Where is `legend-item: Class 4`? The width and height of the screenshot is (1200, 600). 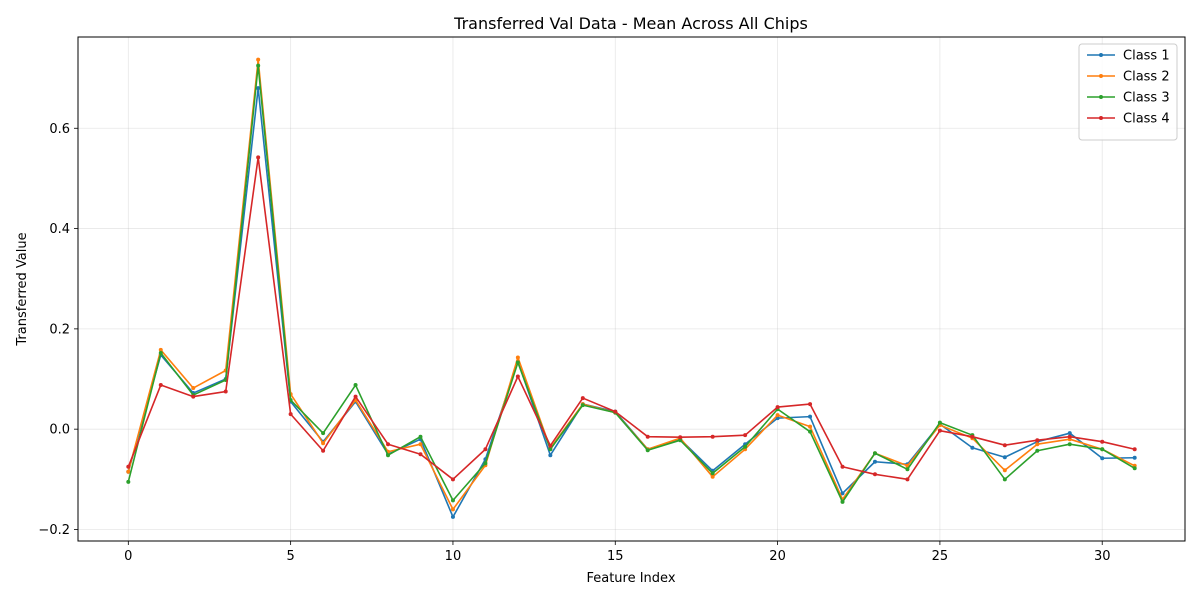
legend-item: Class 4 is located at coordinates (1128, 119).